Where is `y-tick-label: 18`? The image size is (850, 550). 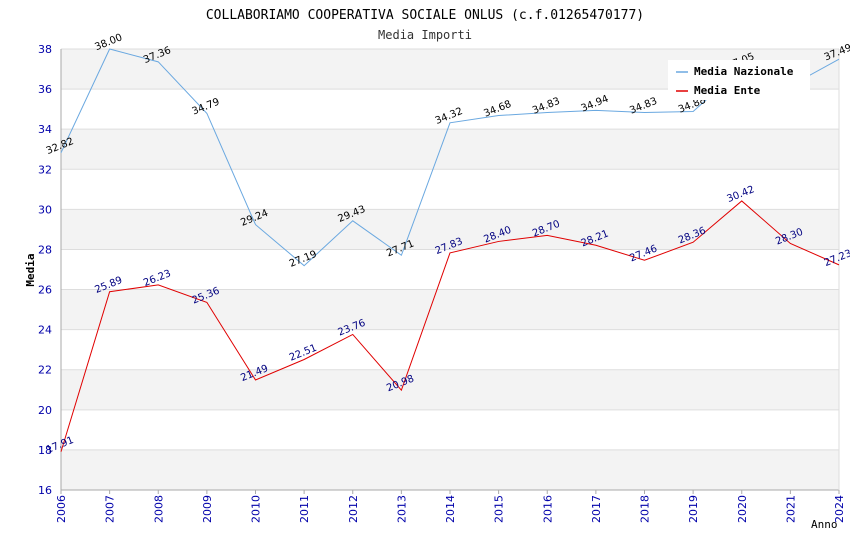
y-tick-label: 18 is located at coordinates (45, 450).